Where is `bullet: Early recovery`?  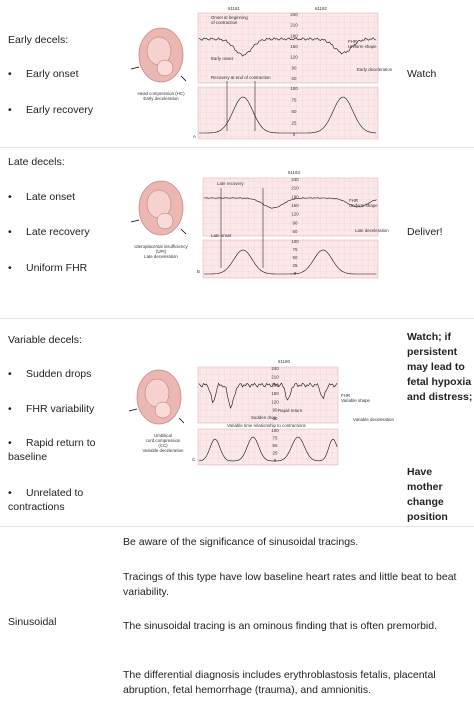
bullet: Early recovery is located at coordinates (60, 110).